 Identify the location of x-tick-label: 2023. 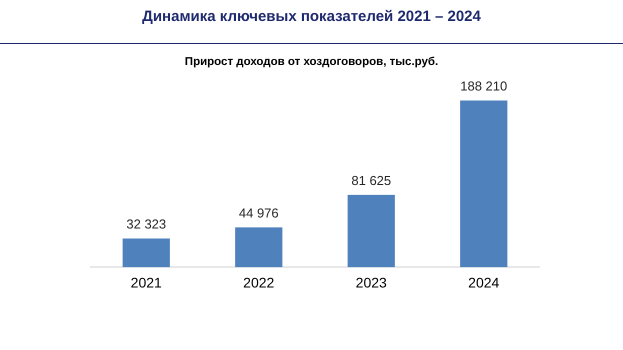
(372, 282).